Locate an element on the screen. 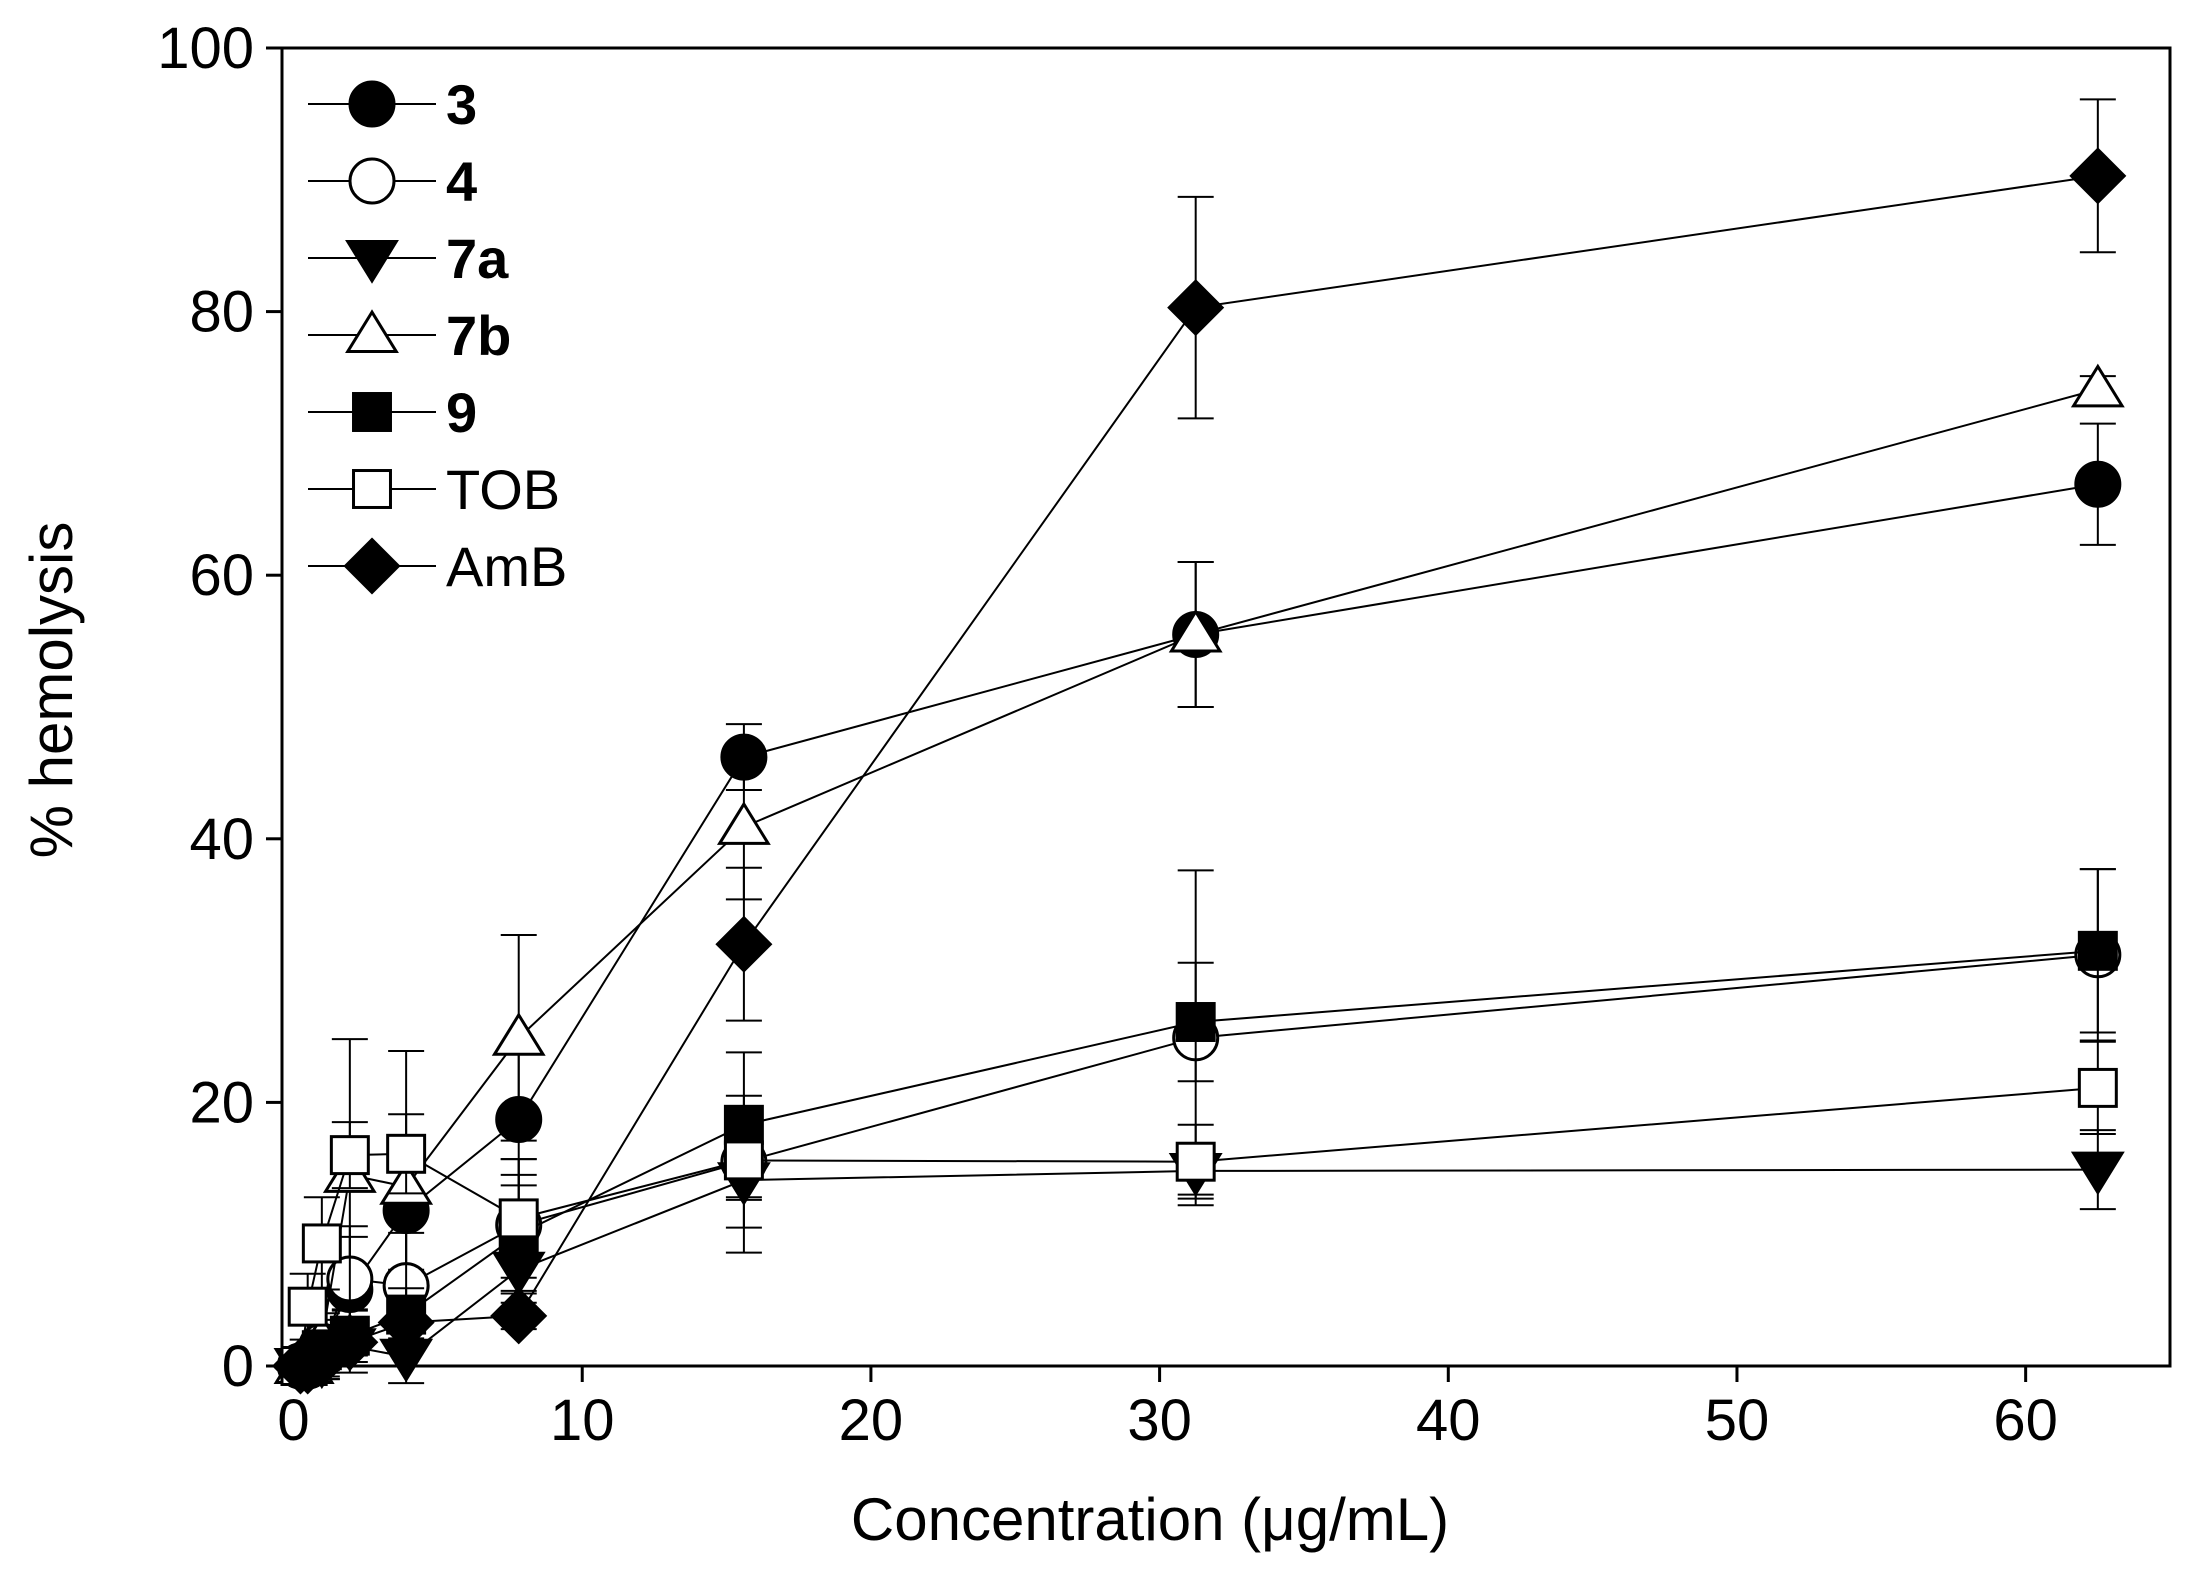 The width and height of the screenshot is (2192, 1572). x-tick-label: 40 is located at coordinates (1448, 1420).